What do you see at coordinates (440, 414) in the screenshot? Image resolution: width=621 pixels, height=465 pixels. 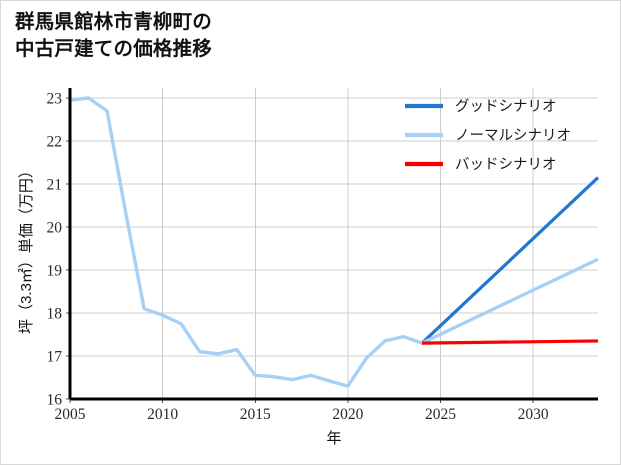 I see `x-tick-label: 2025` at bounding box center [440, 414].